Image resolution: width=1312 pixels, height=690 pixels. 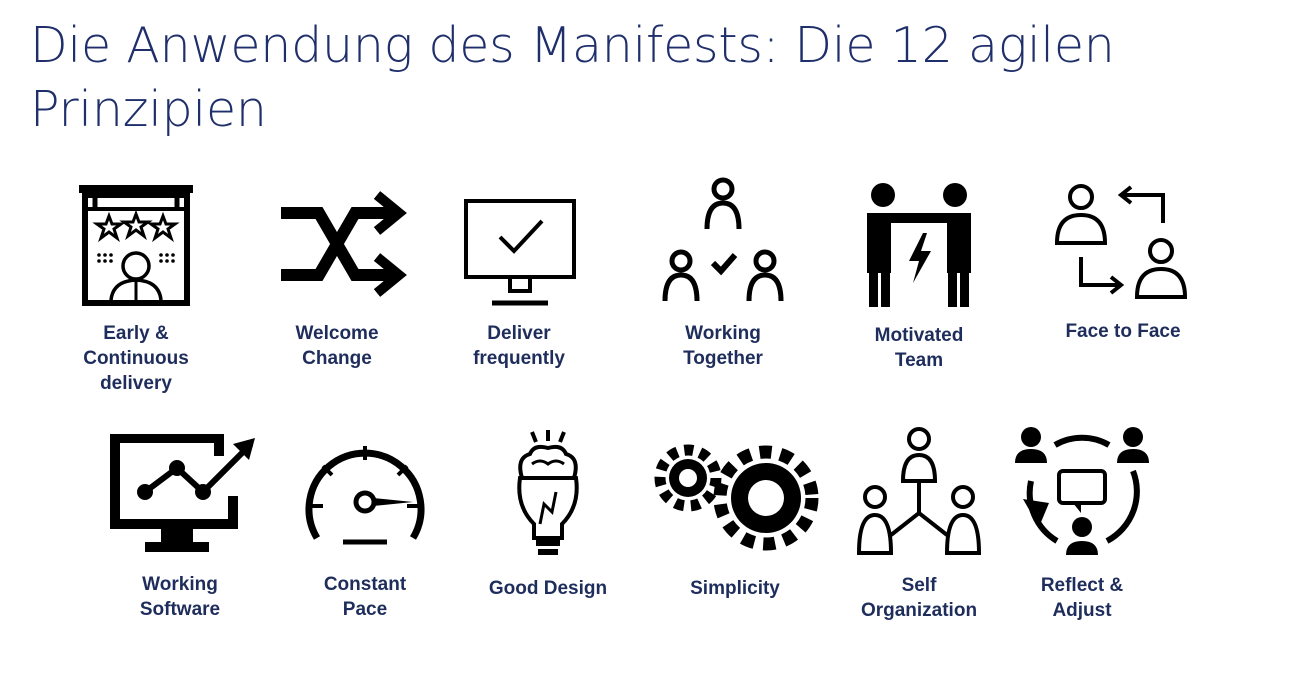 I want to click on shuffle-arrows-icon, so click(x=344, y=244).